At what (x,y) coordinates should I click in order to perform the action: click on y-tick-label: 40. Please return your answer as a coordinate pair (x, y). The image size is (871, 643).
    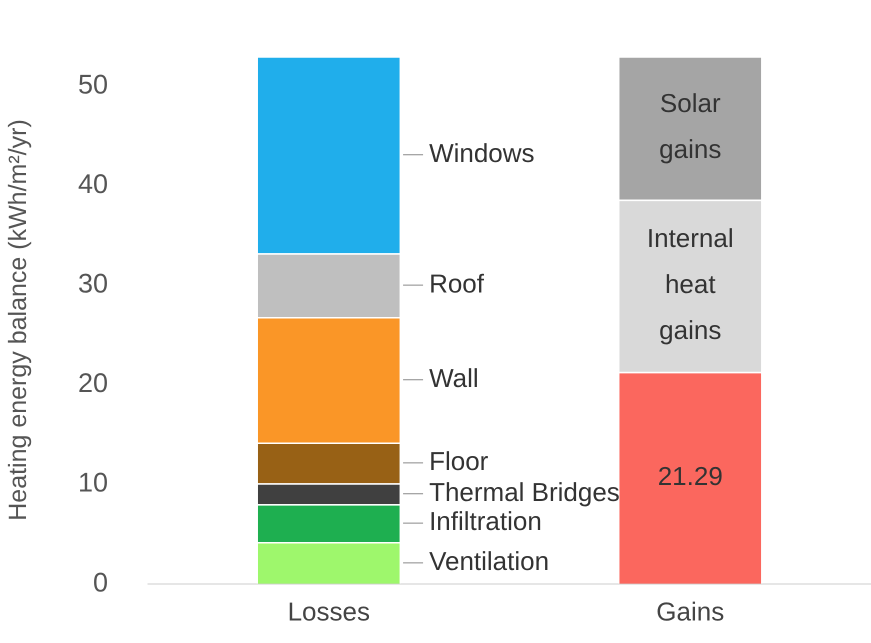
    Looking at the image, I should click on (93, 184).